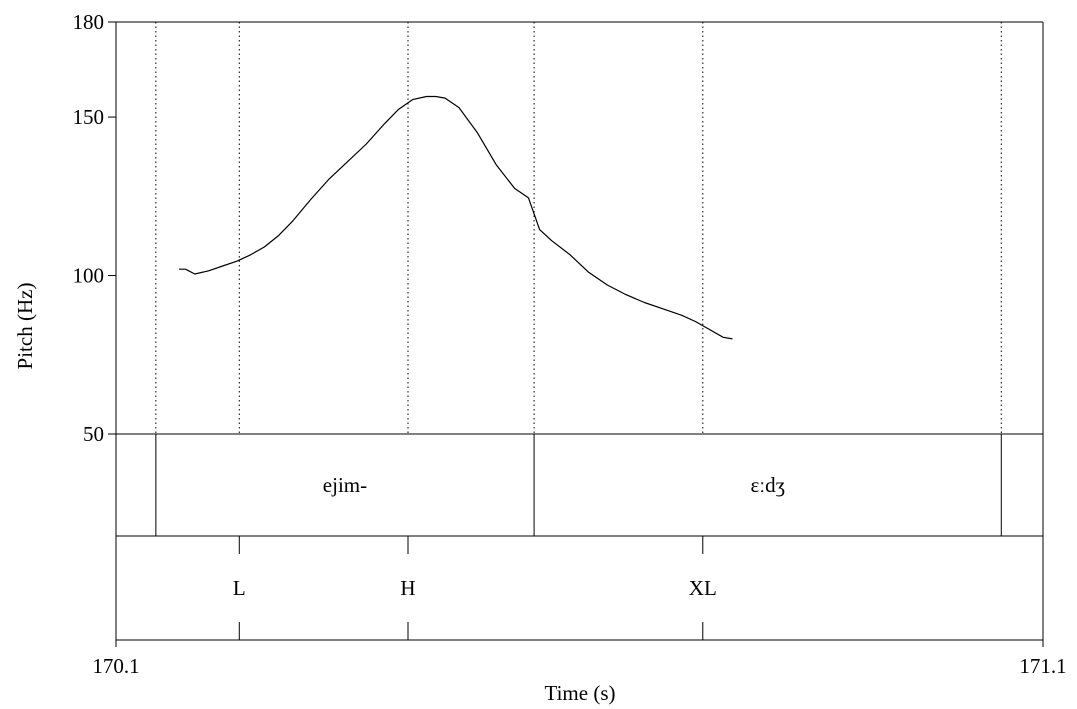 This screenshot has height=709, width=1077. Describe the element at coordinates (93, 434) in the screenshot. I see `y-tick-label: 50` at that location.